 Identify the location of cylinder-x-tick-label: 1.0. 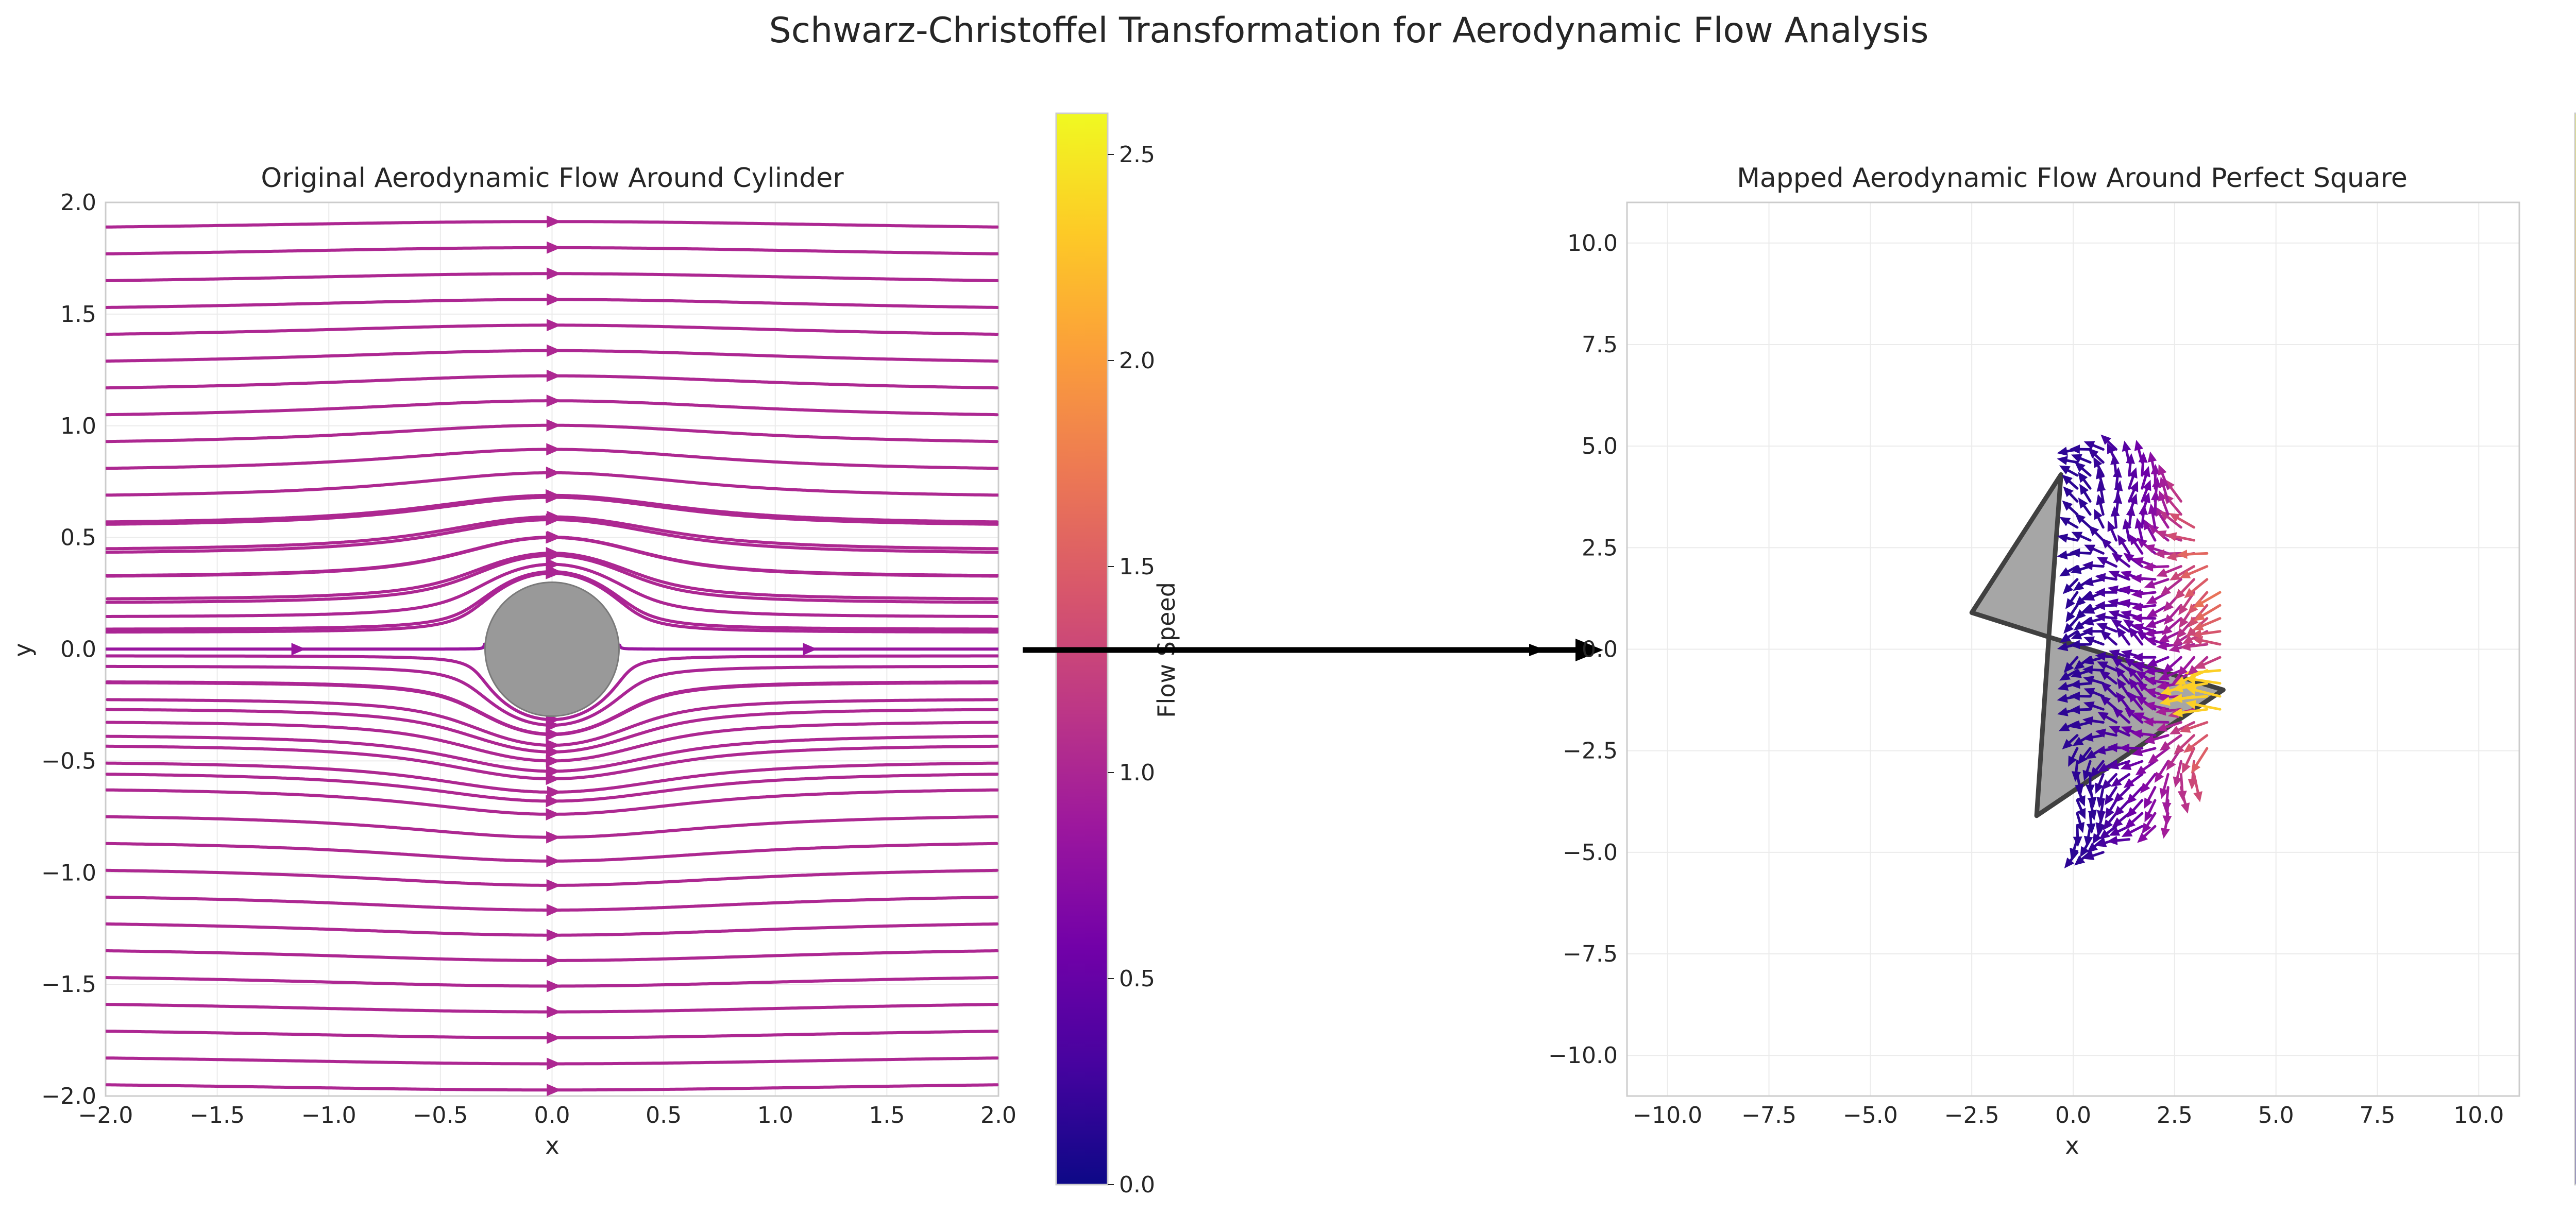
(775, 1115).